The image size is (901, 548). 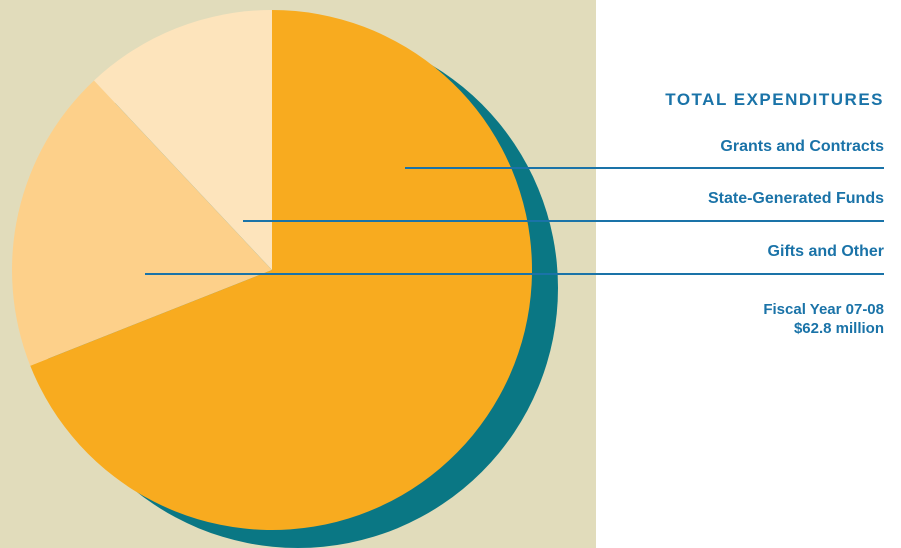 What do you see at coordinates (825, 251) in the screenshot?
I see `legend-label-gifts: Gifts and Other` at bounding box center [825, 251].